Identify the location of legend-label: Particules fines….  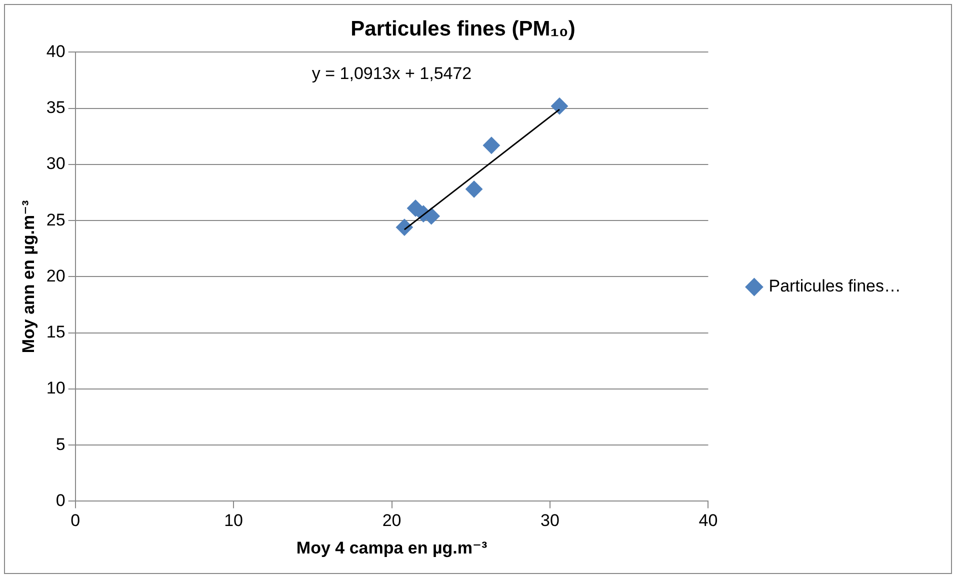
(835, 286).